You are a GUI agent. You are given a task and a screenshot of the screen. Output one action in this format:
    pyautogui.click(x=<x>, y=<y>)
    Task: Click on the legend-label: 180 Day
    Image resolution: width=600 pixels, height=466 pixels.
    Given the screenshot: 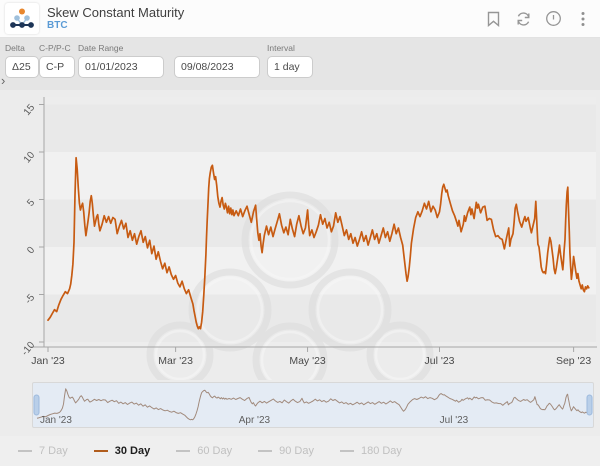 What is the action you would take?
    pyautogui.click(x=381, y=451)
    